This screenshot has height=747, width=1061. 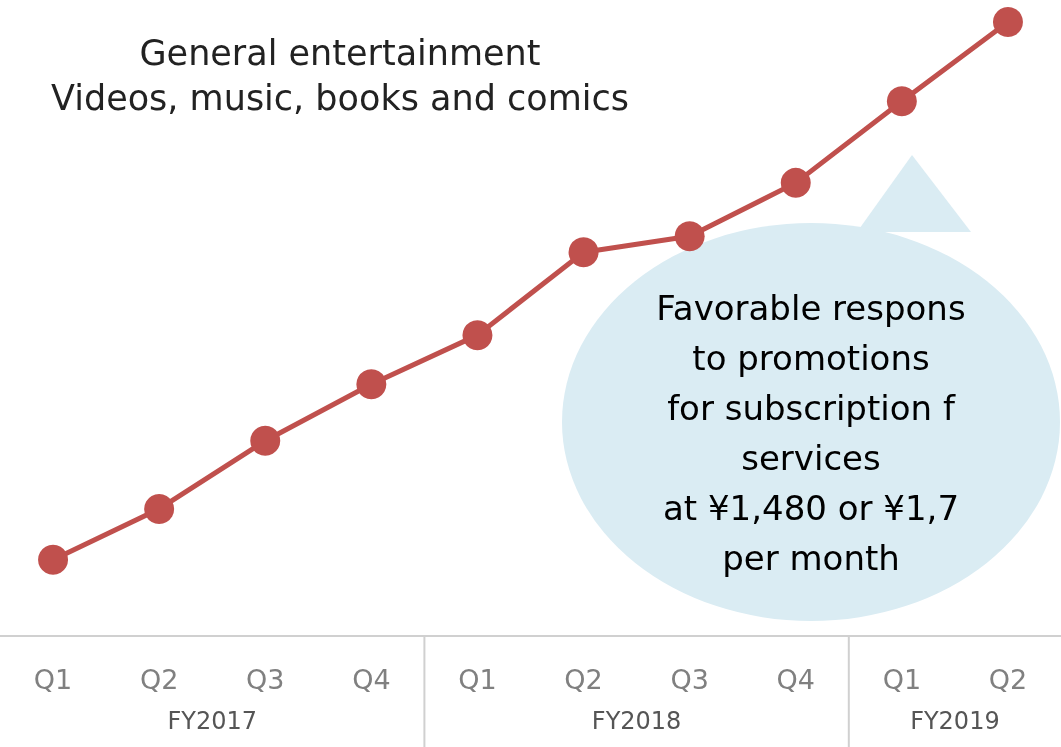 I want to click on annotation: Favorable respons to promotions for subscription f services at ¥1,480 or ¥1,7 per month, so click(x=811, y=433).